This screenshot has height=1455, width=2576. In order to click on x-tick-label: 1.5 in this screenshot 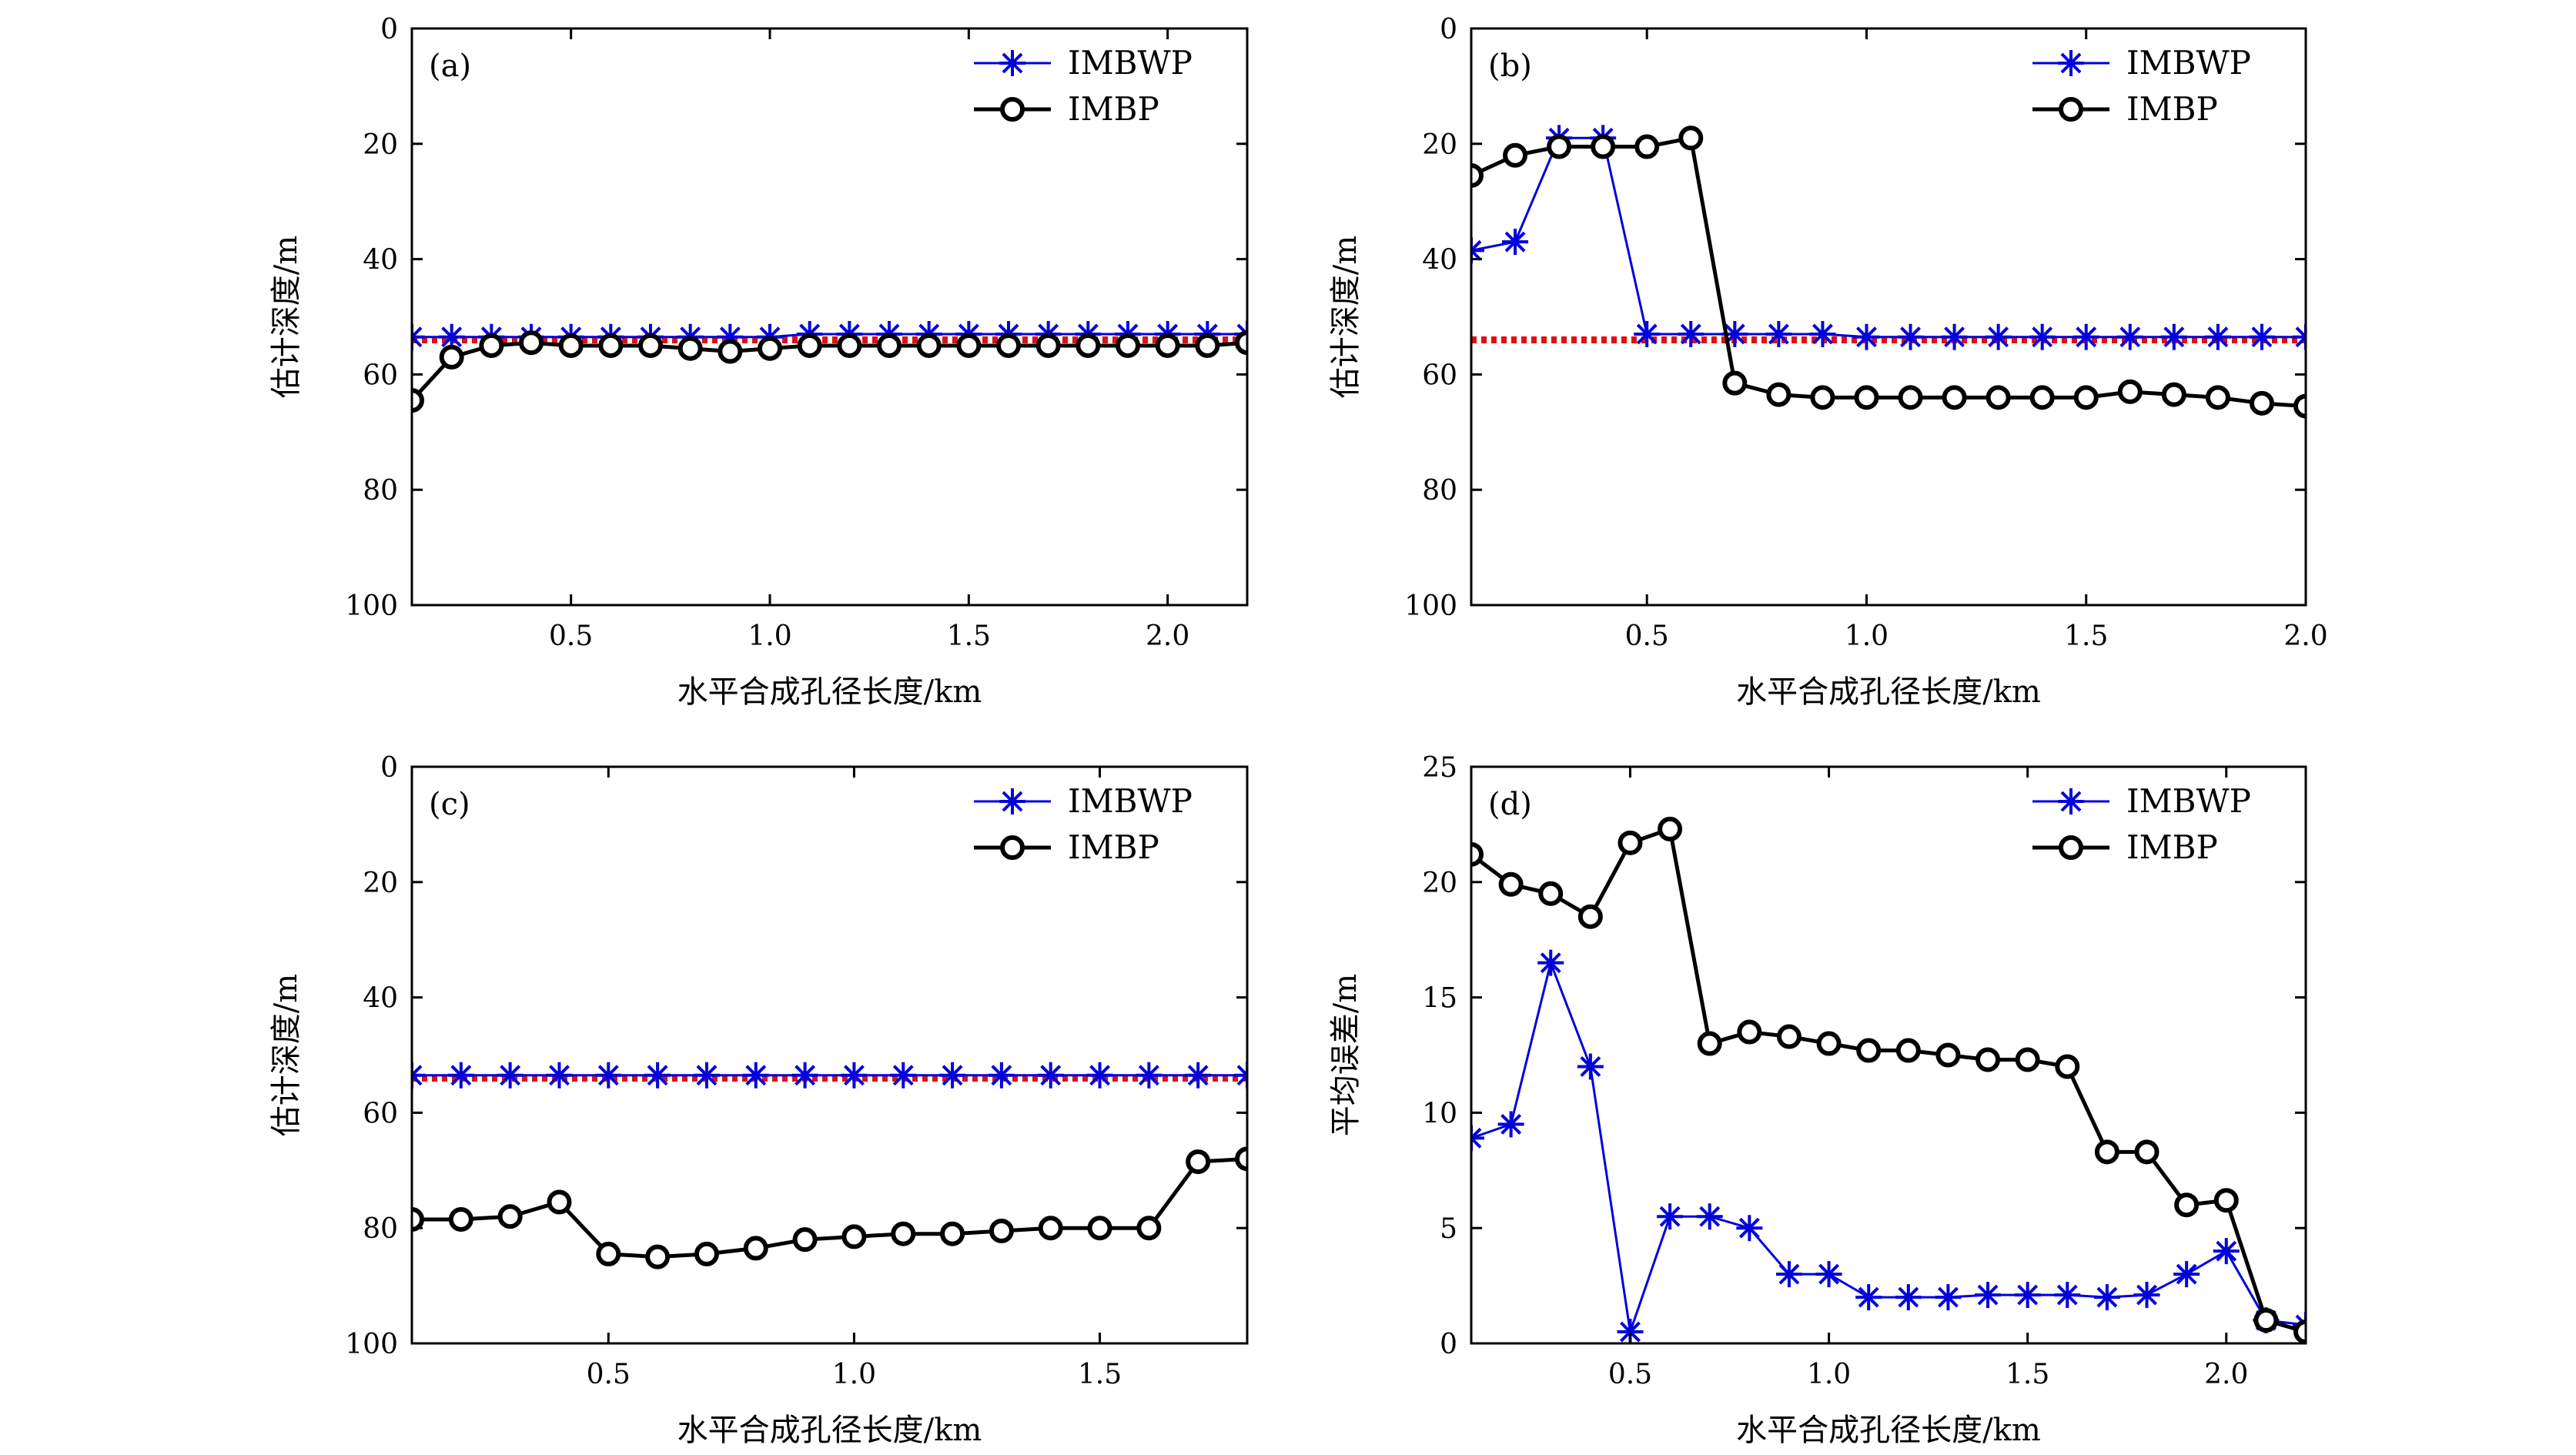, I will do `click(969, 636)`.